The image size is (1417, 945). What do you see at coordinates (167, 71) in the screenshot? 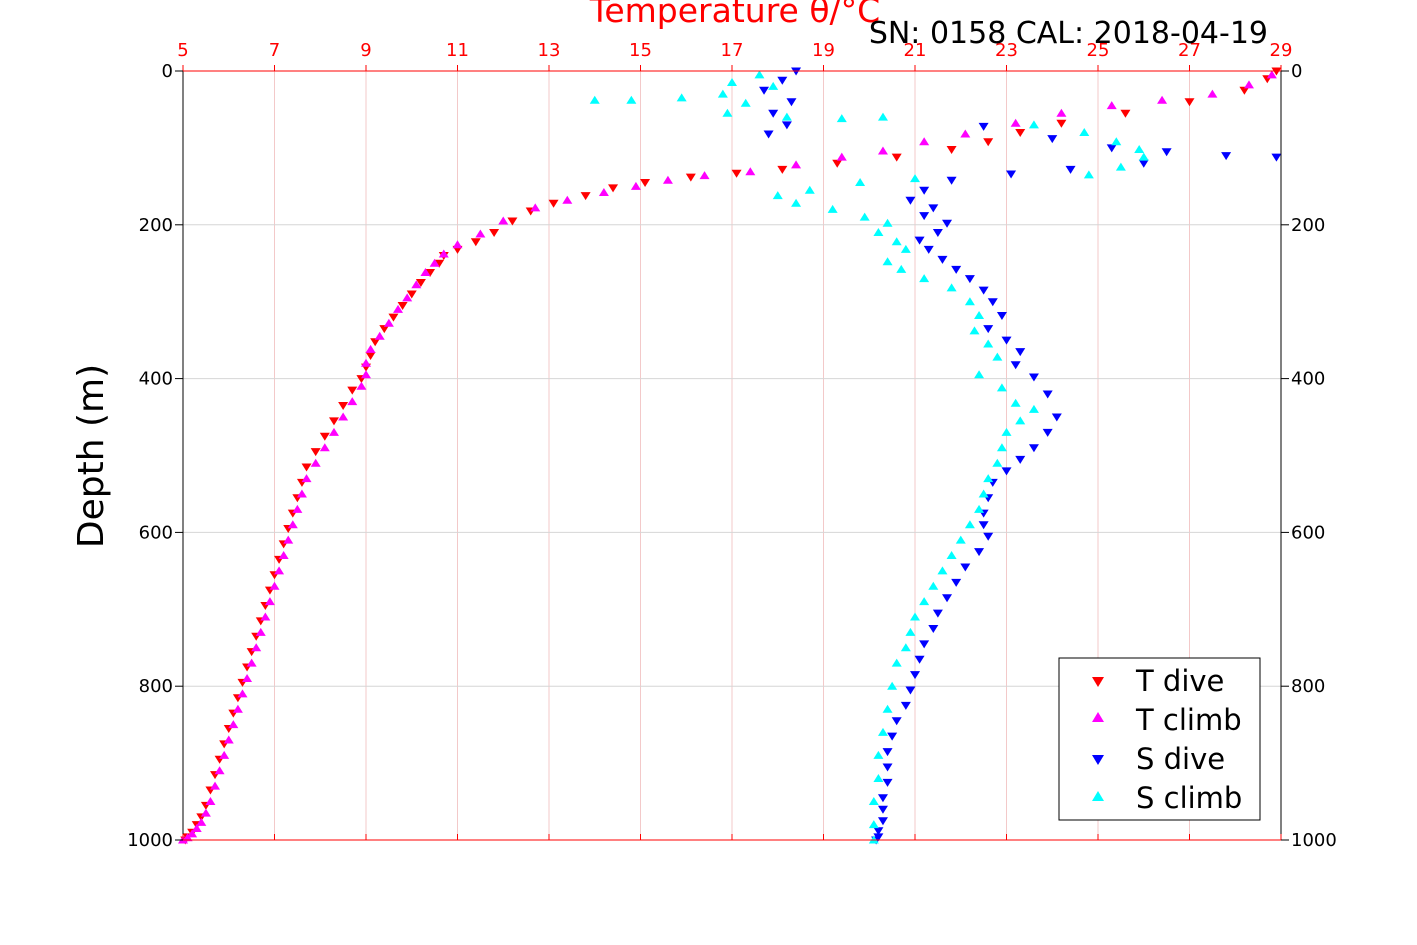
I see `y-tick-label: 0` at bounding box center [167, 71].